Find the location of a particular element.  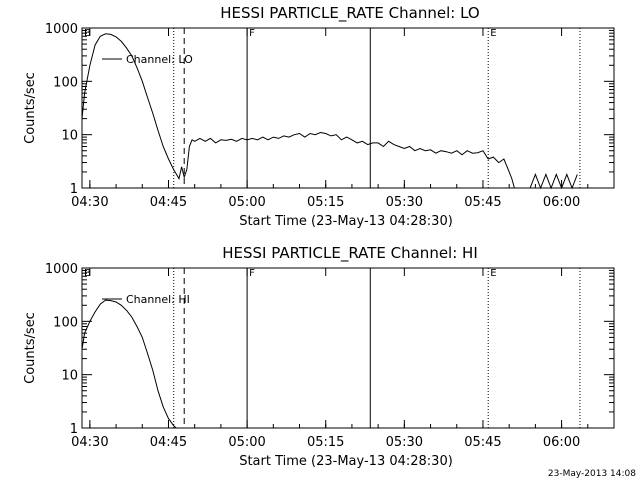

legend: Channel: HI is located at coordinates (146, 299).